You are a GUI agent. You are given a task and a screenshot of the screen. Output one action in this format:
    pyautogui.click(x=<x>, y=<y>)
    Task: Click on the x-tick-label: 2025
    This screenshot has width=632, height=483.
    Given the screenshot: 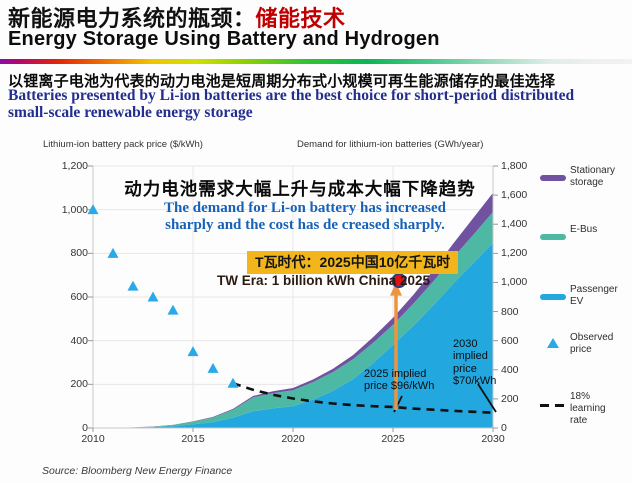 What is the action you would take?
    pyautogui.click(x=393, y=439)
    